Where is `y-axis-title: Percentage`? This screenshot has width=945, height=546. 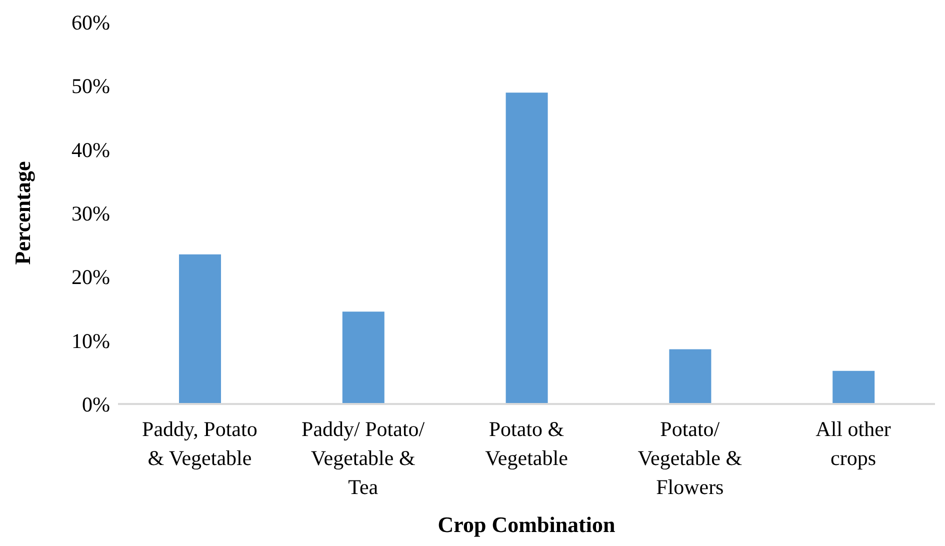 y-axis-title: Percentage is located at coordinates (22, 213).